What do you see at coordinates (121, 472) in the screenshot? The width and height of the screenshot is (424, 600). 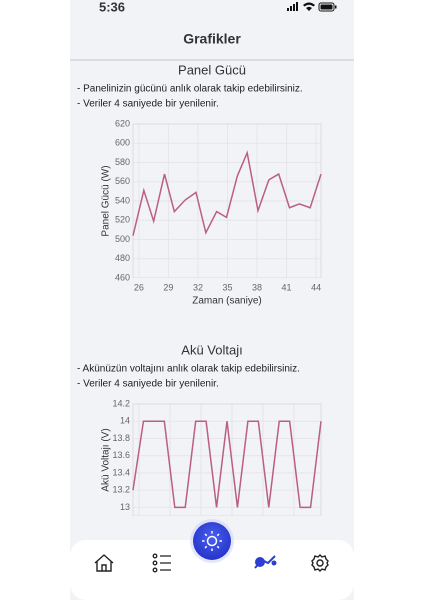 I see `y-tick-label: 13.4` at bounding box center [121, 472].